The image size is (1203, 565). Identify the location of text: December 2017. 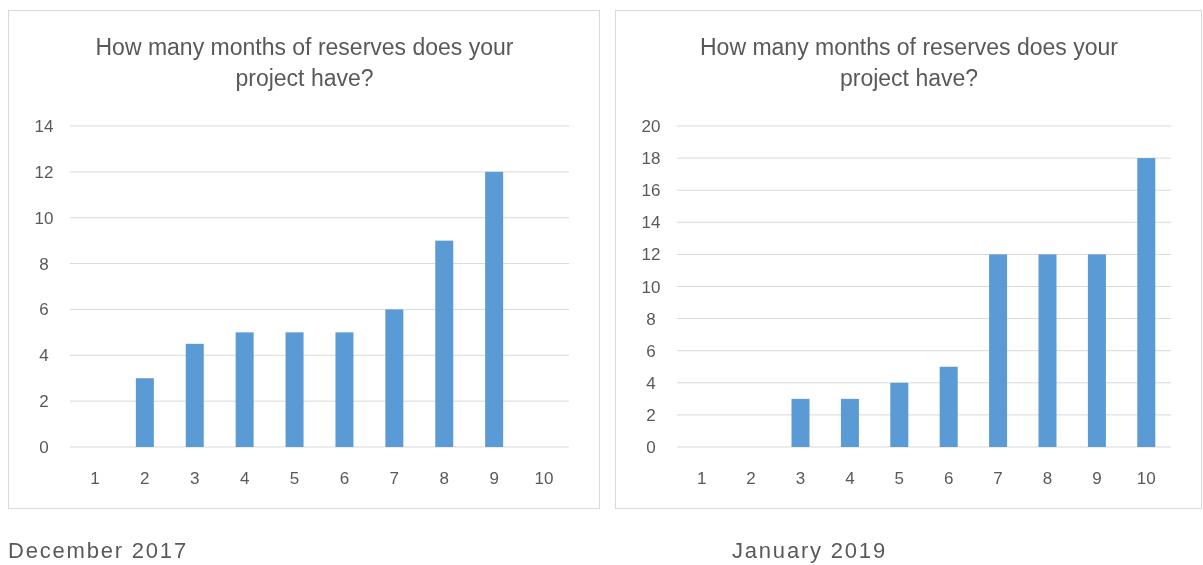
(98, 550).